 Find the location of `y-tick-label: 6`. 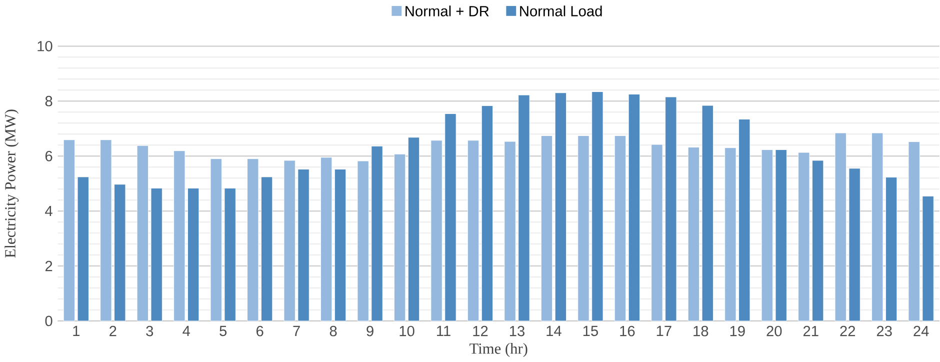

y-tick-label: 6 is located at coordinates (48, 156).